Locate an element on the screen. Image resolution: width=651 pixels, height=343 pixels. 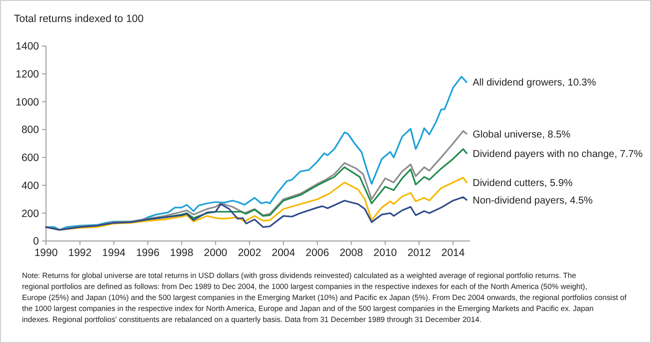
series-label: Dividend cutters, 5.9% is located at coordinates (522, 183).